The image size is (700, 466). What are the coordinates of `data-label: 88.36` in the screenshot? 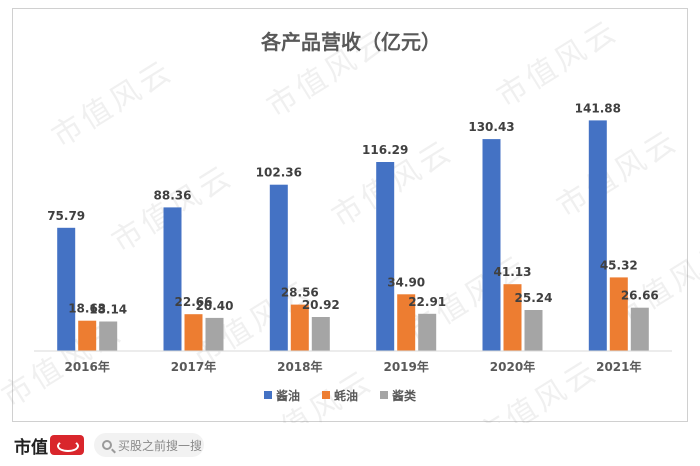 It's located at (173, 195).